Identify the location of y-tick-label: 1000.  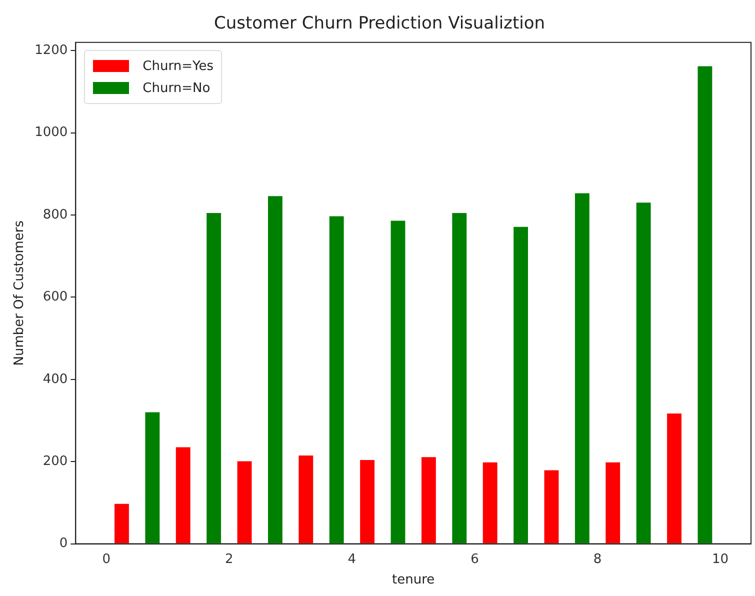
(51, 132).